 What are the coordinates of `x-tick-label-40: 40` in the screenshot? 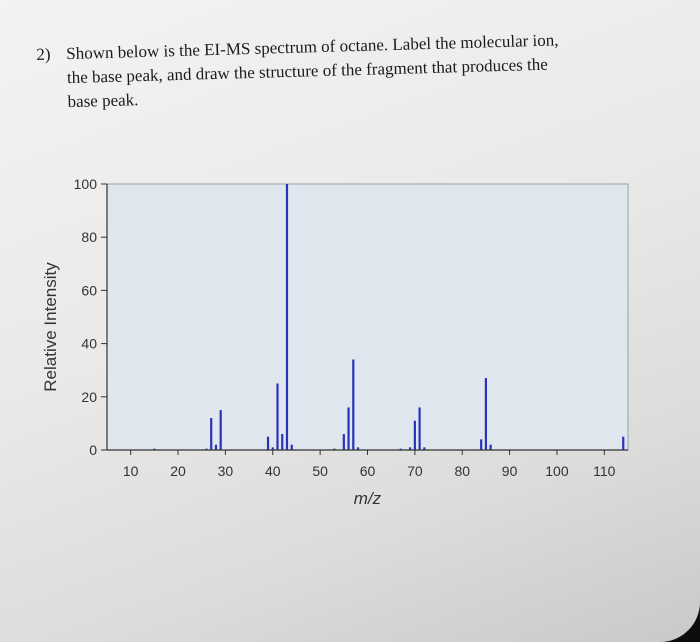 It's located at (273, 471).